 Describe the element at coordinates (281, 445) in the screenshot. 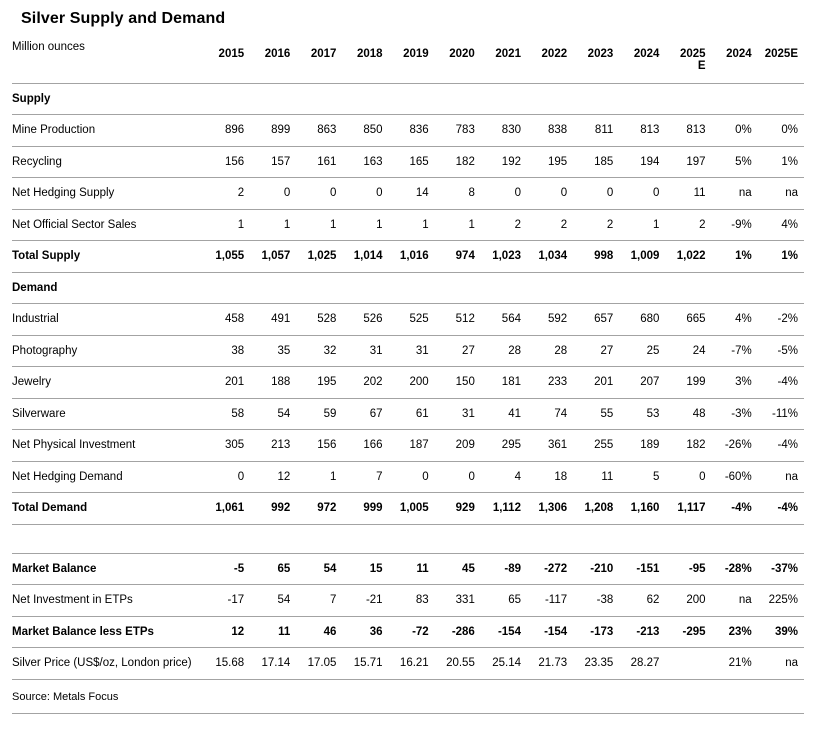

I see `cell-value: 213` at that location.